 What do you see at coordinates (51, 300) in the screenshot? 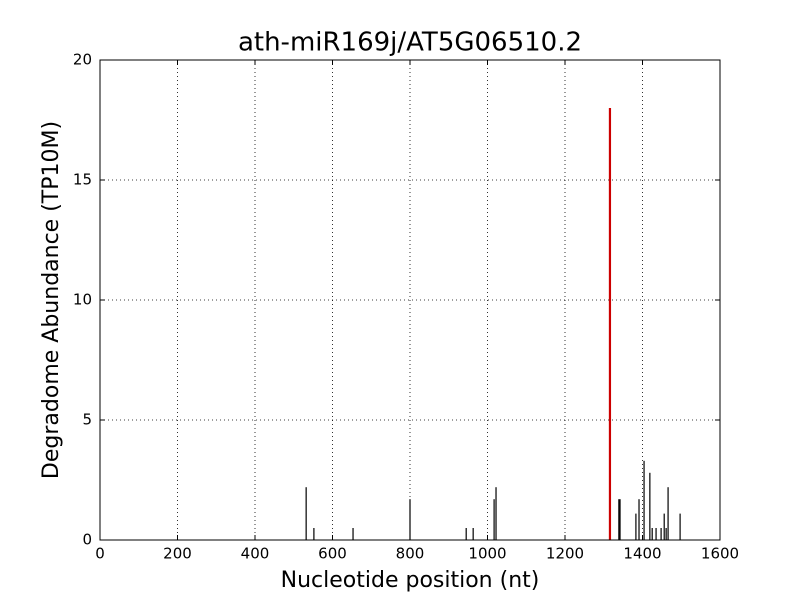
I see `y-axis-label: Degradome Abundance (TP10M)` at bounding box center [51, 300].